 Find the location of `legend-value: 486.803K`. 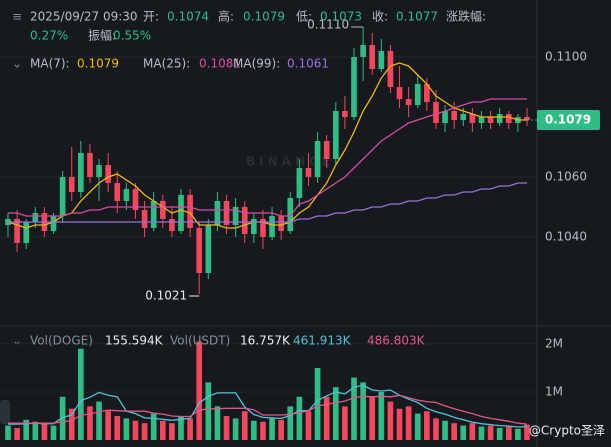

legend-value: 486.803K is located at coordinates (396, 341).